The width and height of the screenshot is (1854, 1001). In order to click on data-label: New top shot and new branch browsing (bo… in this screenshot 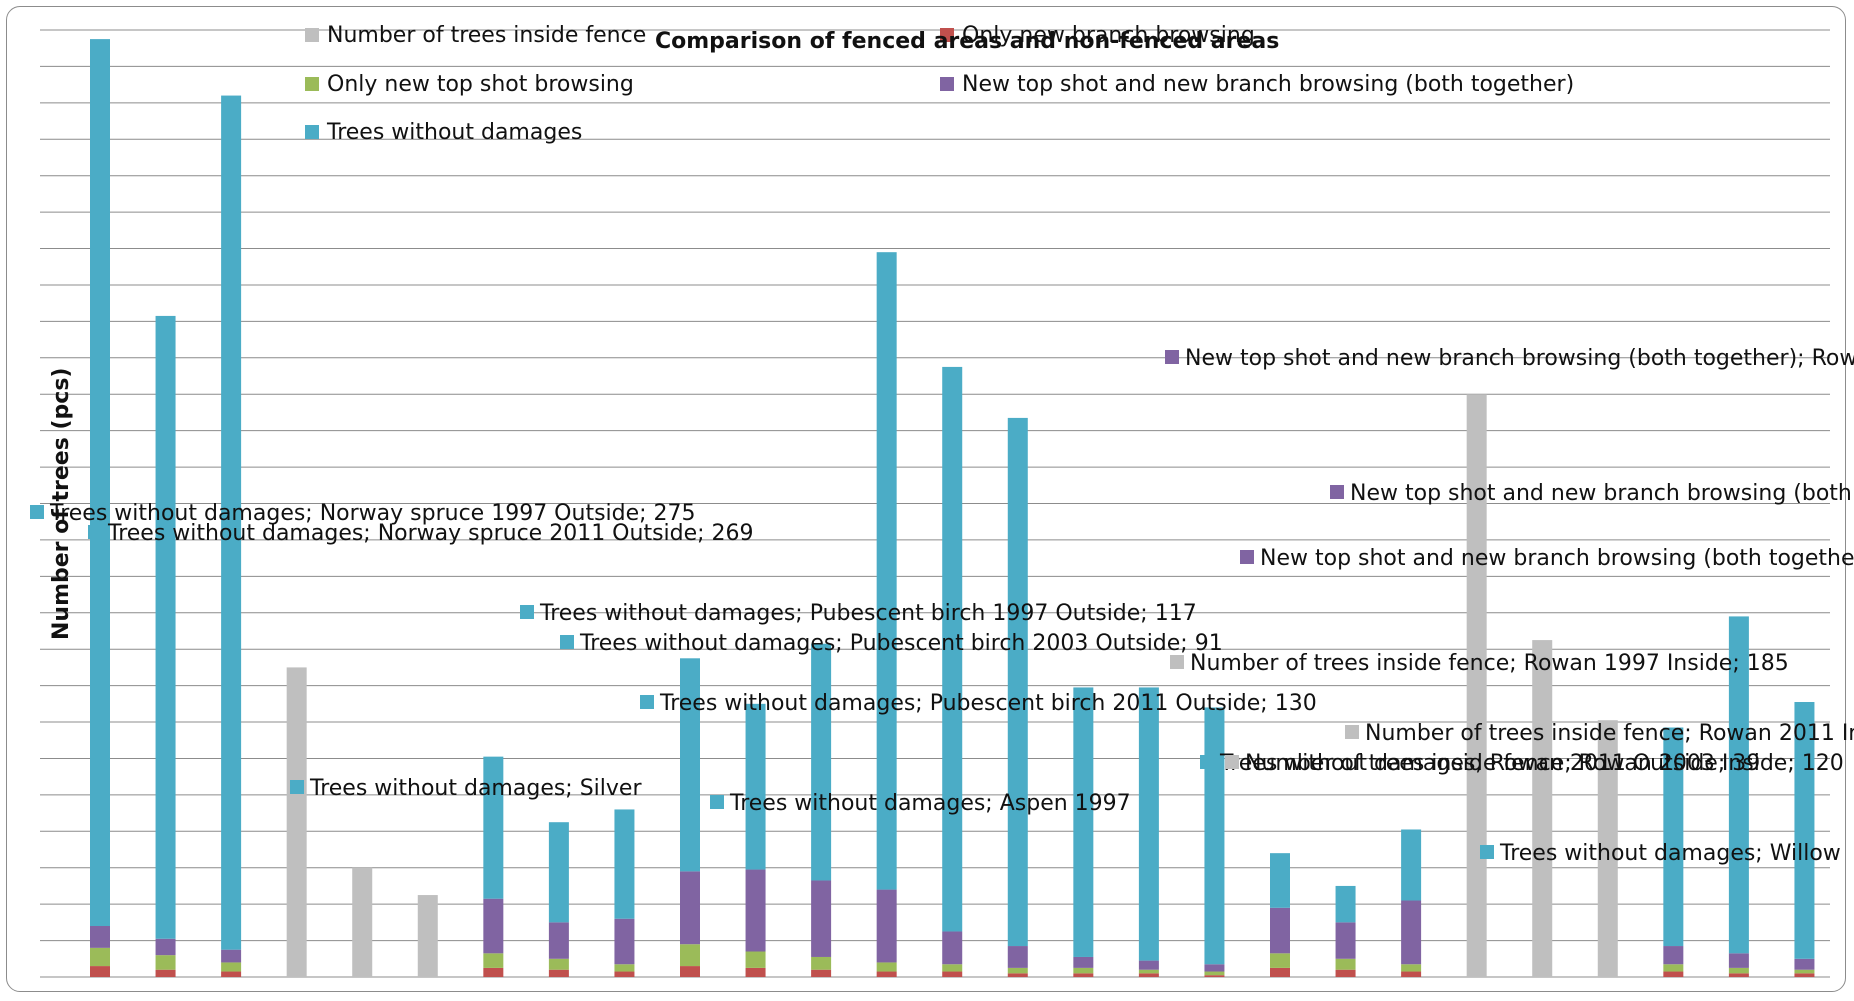, I will do `click(1557, 558)`.